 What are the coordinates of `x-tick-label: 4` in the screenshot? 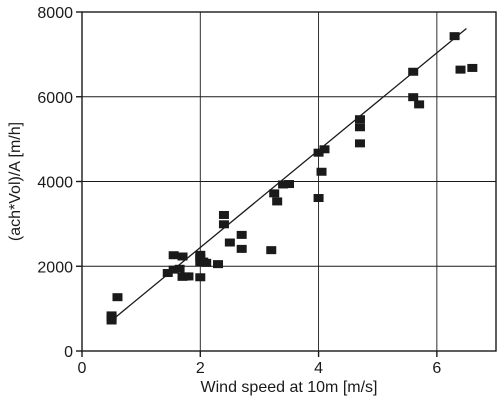 It's located at (318, 368).